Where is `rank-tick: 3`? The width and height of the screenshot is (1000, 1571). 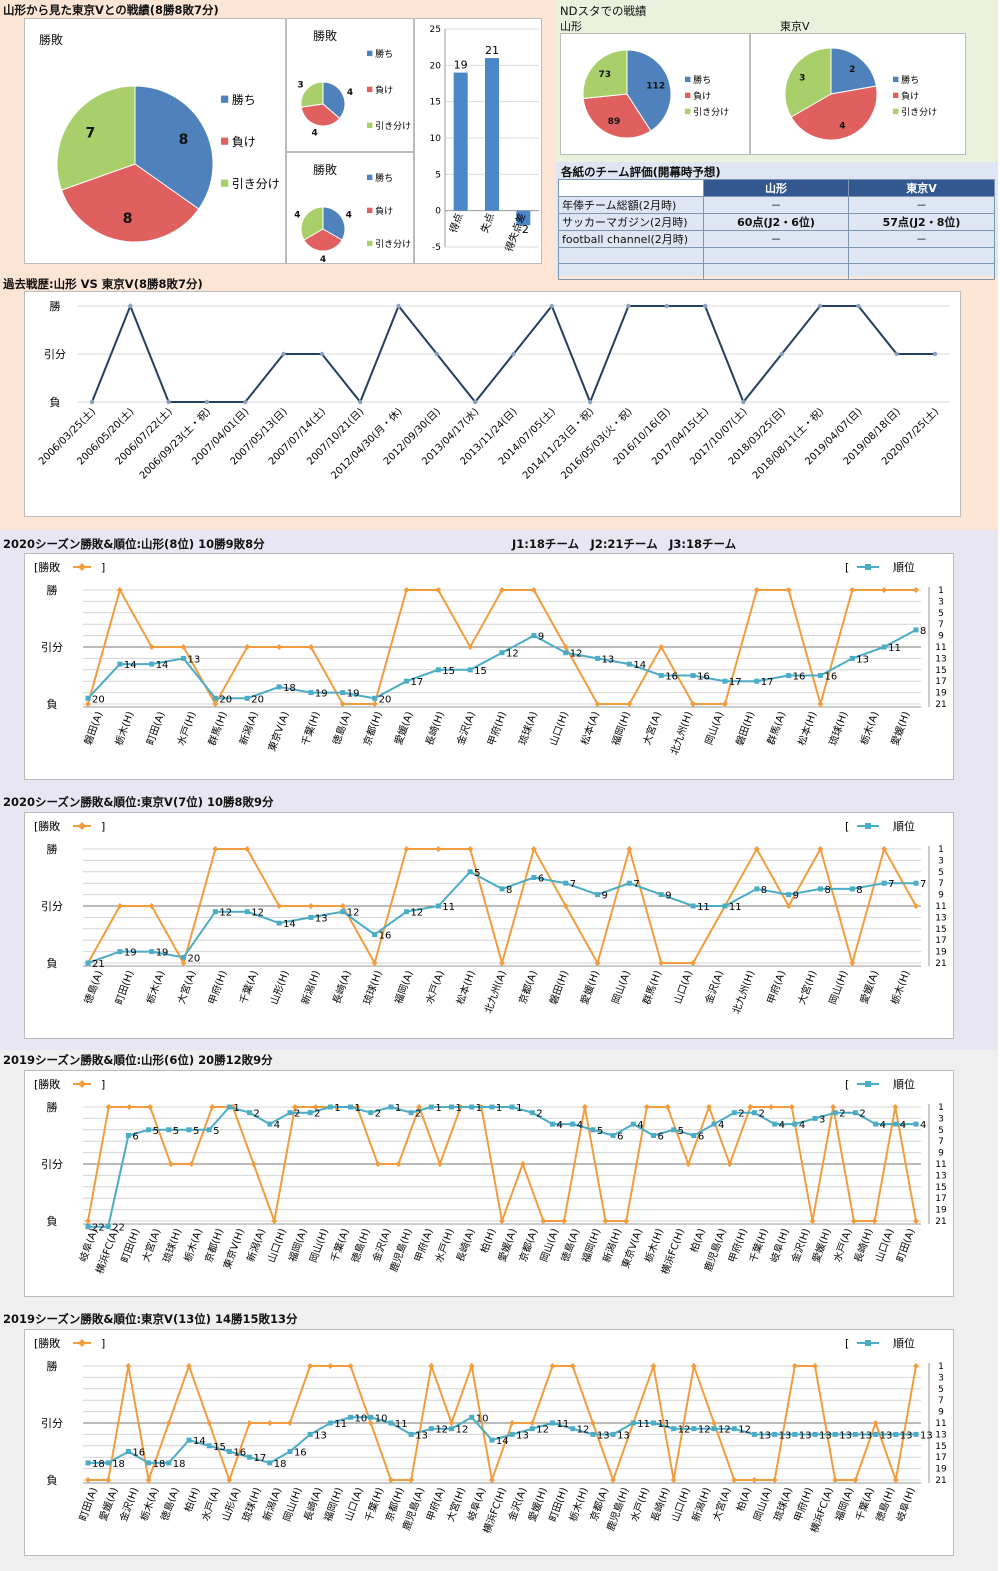
rank-tick: 3 is located at coordinates (941, 1378).